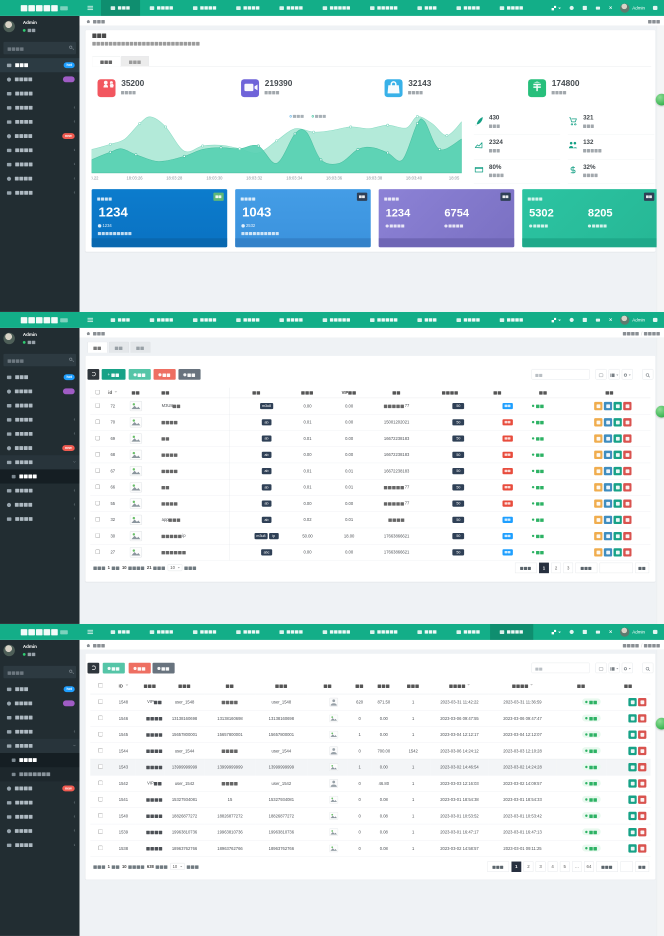 This screenshot has width=664, height=936. I want to click on svg-text: 18:03:38, so click(374, 177).